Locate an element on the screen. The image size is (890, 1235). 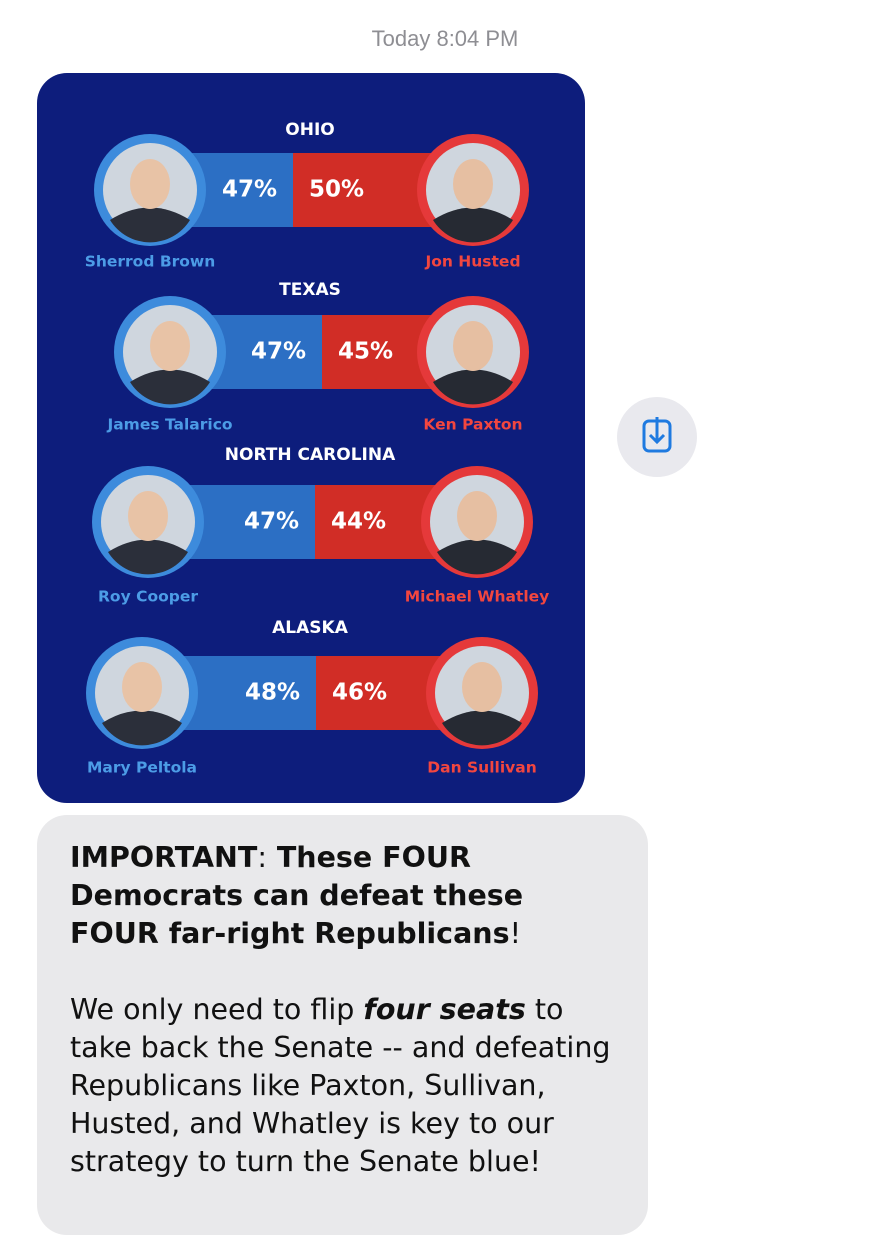
message-text: four seats is located at coordinates (444, 1009).